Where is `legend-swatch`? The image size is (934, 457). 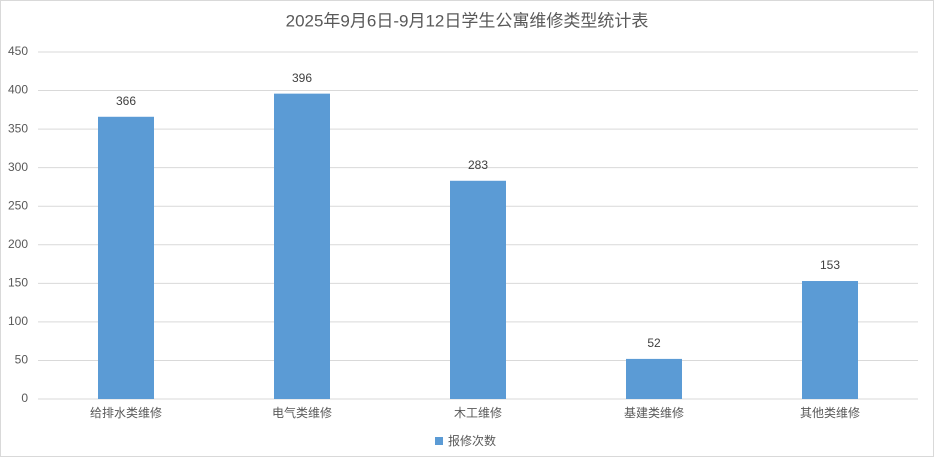
legend-swatch is located at coordinates (439, 441).